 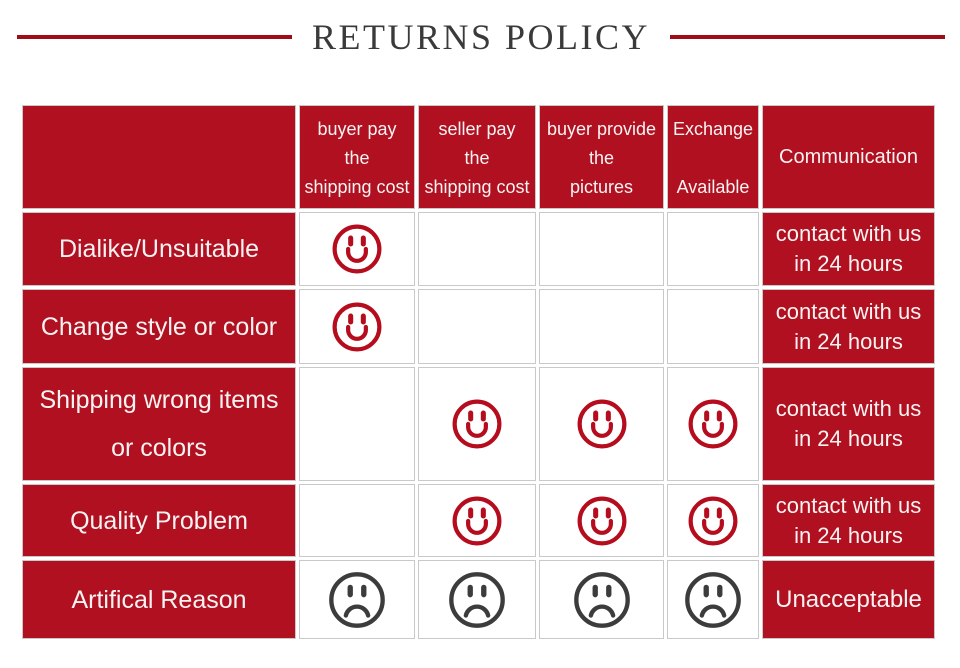 I want to click on page-title: RETURNS POLICY, so click(x=481, y=37).